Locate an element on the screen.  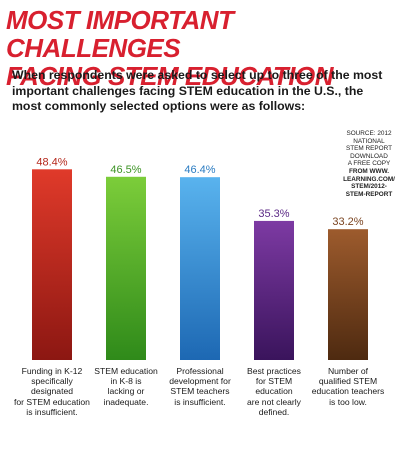
bar-value-label: 35.3% is located at coordinates (273, 214).